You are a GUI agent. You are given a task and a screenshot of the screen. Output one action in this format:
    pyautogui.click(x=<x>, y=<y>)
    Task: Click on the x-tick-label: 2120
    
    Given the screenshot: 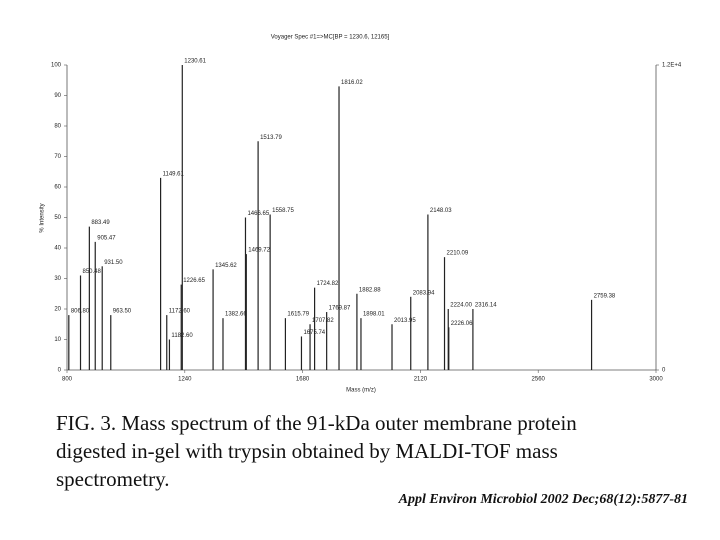 What is the action you would take?
    pyautogui.click(x=421, y=380)
    